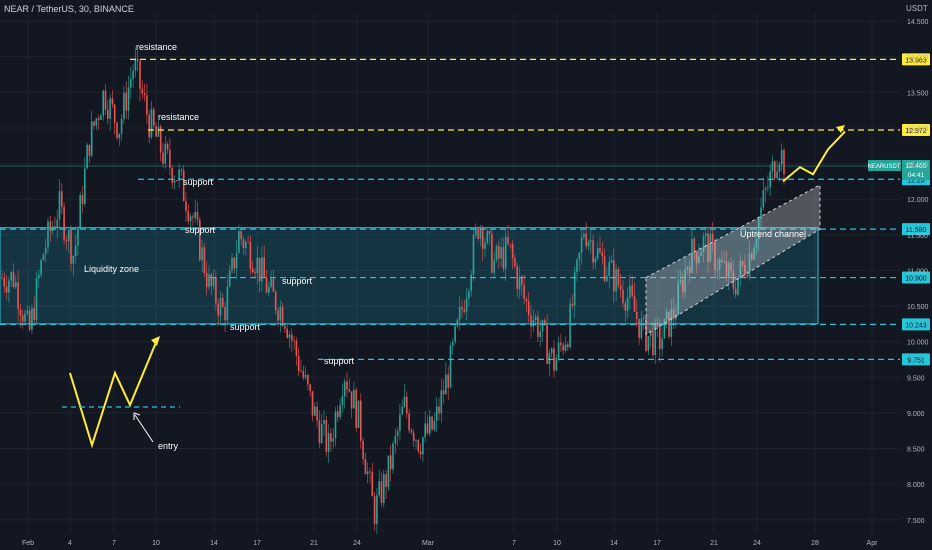 Image resolution: width=932 pixels, height=550 pixels. What do you see at coordinates (916, 414) in the screenshot?
I see `y-tick-label: 9.000` at bounding box center [916, 414].